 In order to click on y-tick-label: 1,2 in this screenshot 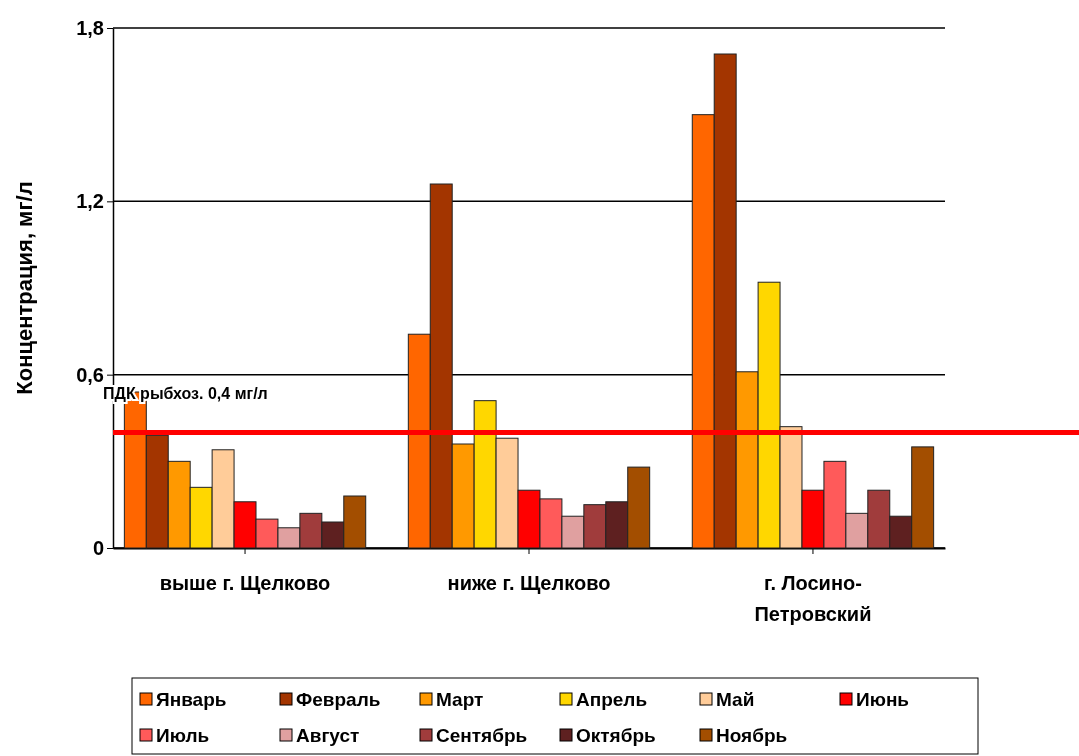, I will do `click(90, 201)`.